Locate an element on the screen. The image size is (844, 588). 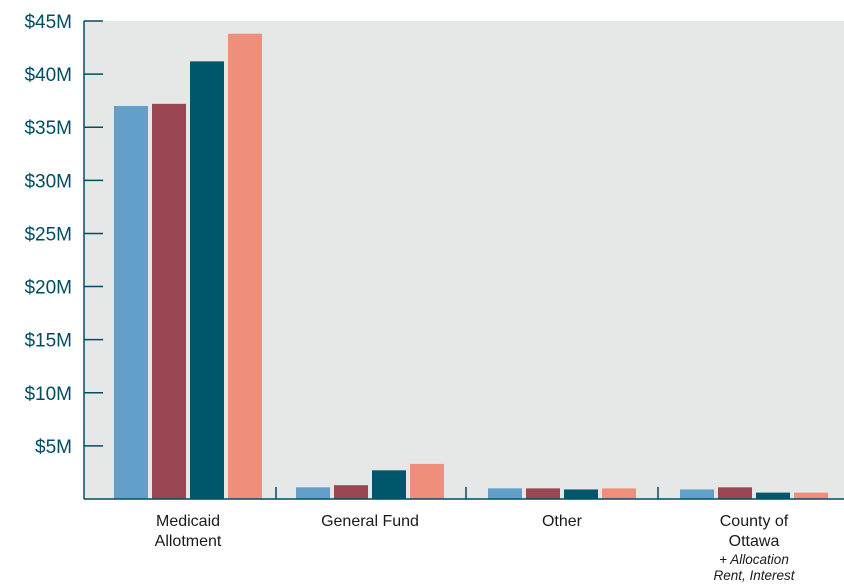
category-label: Ottawa is located at coordinates (754, 541).